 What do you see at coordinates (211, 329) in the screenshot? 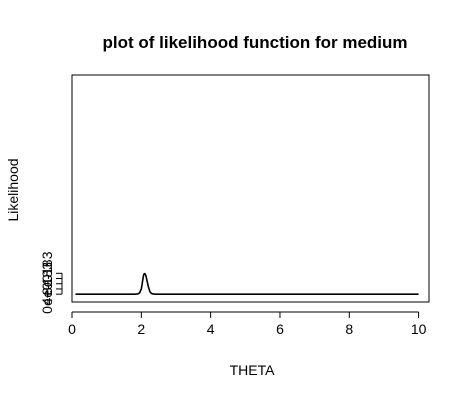
I see `x-tick-label: 4` at bounding box center [211, 329].